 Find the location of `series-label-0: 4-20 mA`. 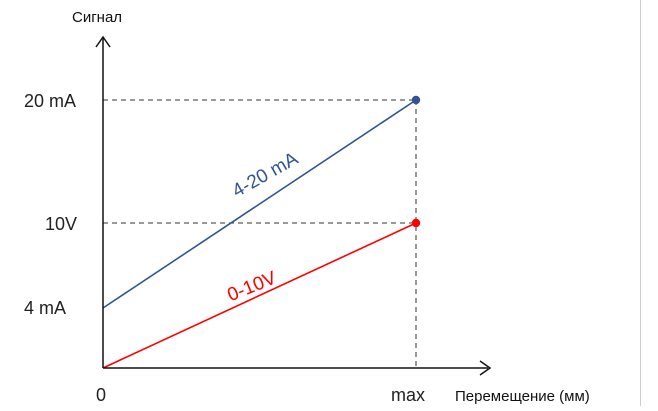

series-label-0: 4-20 mA is located at coordinates (265, 175).